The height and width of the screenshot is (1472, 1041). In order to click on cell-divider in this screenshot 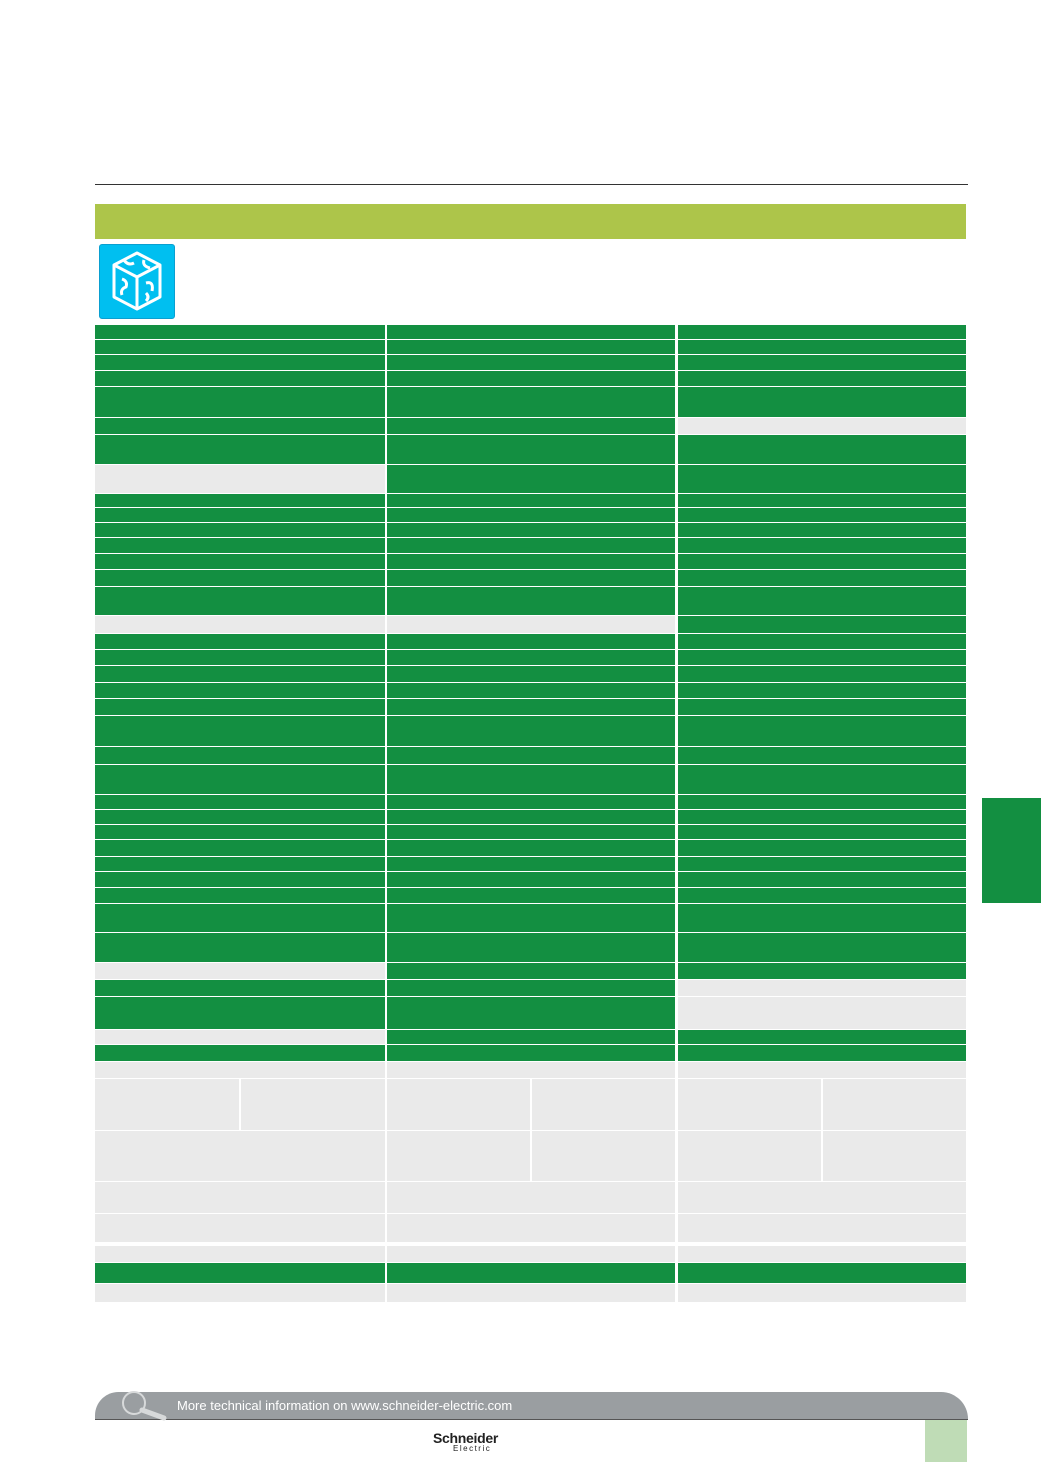, I will do `click(240, 1104)`.